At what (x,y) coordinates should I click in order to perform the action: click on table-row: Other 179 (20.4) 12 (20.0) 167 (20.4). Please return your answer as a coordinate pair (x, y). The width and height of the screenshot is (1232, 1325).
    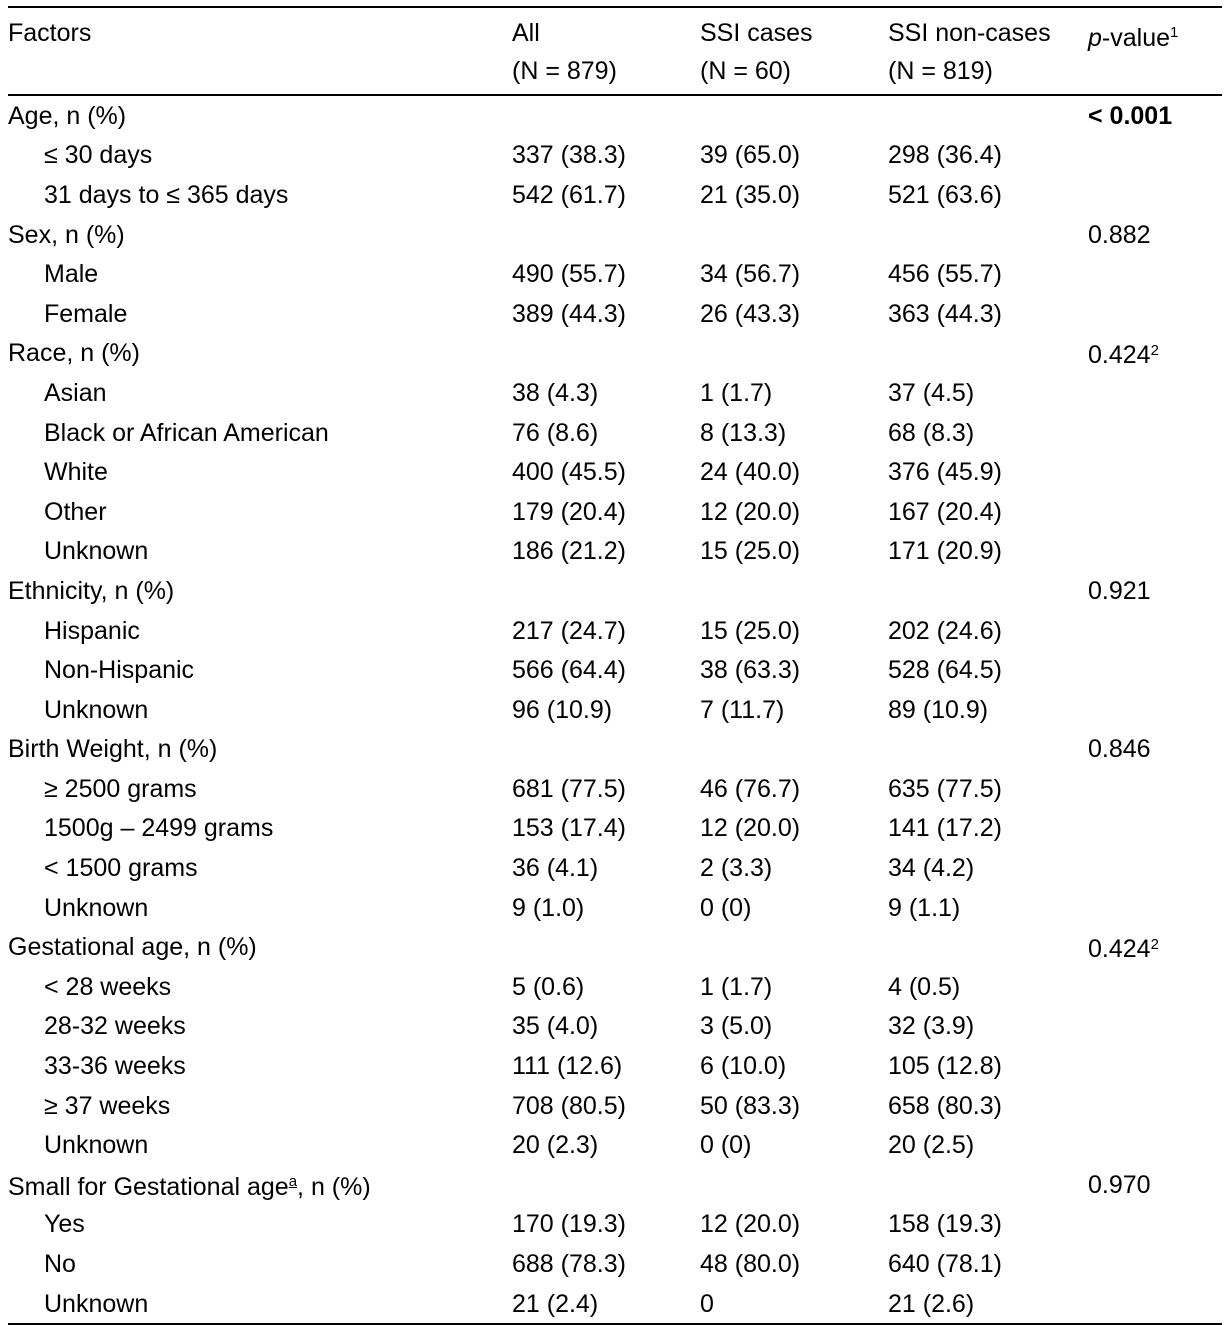
    Looking at the image, I should click on (615, 512).